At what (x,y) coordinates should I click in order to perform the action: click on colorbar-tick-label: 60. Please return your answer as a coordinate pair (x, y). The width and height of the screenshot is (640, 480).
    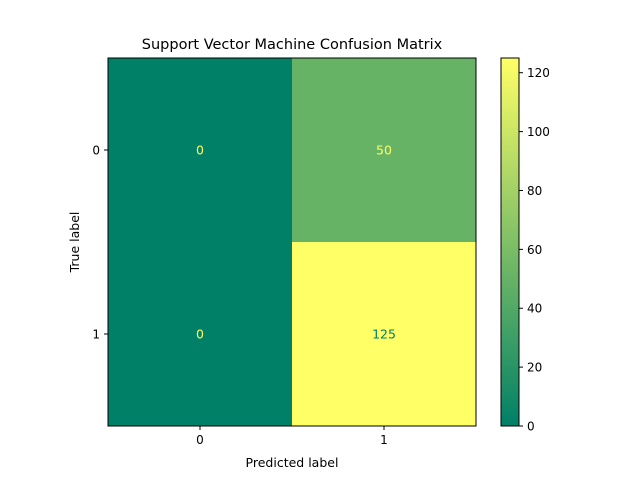
    Looking at the image, I should click on (534, 250).